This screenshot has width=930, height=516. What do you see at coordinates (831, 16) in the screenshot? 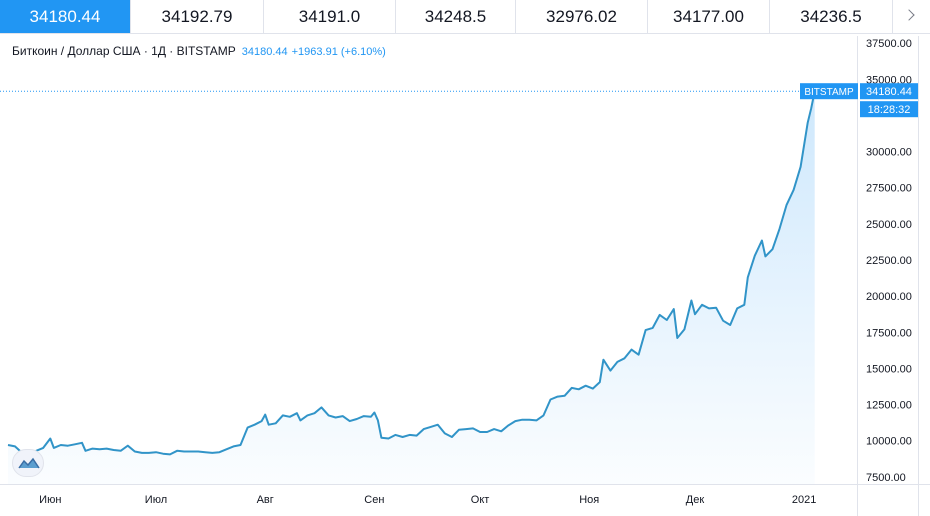
I see `tab-7: 34236.5` at bounding box center [831, 16].